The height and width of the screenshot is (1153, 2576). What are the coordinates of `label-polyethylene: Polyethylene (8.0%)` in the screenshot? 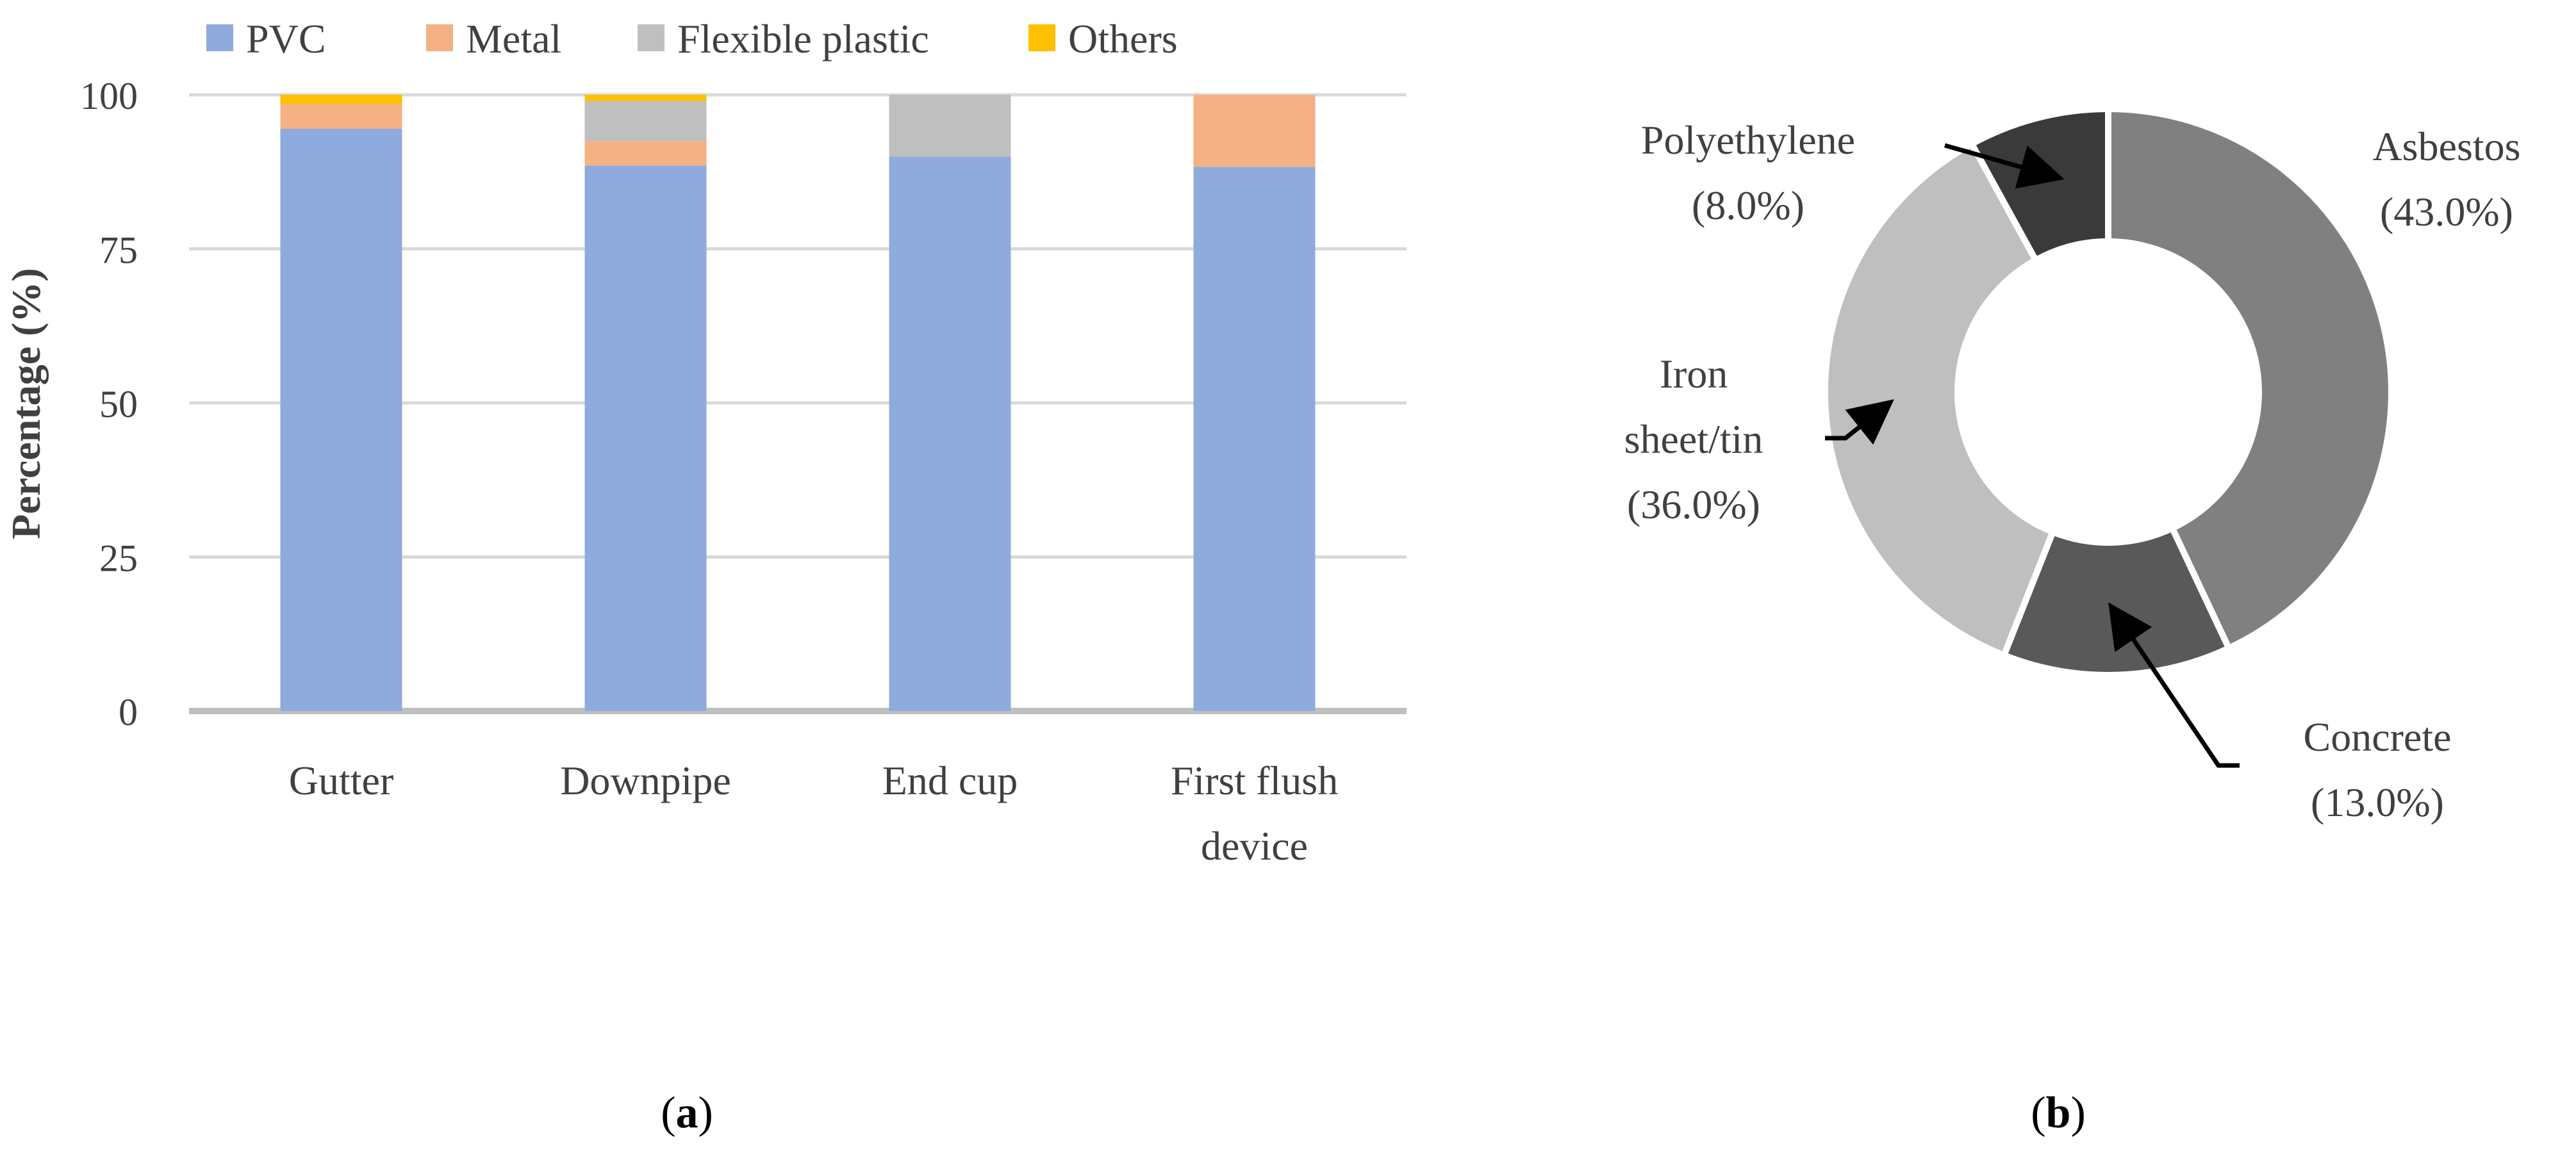 It's located at (1748, 172).